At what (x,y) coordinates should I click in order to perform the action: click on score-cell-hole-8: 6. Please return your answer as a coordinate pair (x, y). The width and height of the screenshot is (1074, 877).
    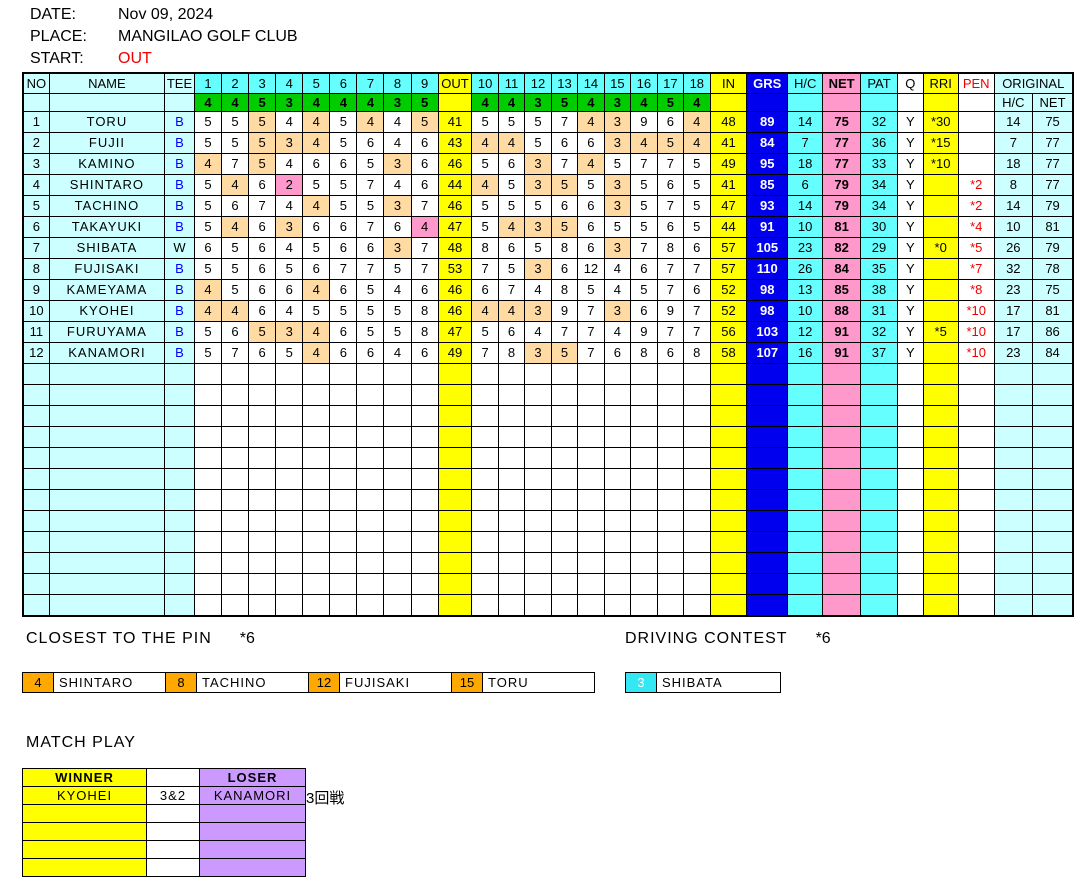
    Looking at the image, I should click on (397, 227).